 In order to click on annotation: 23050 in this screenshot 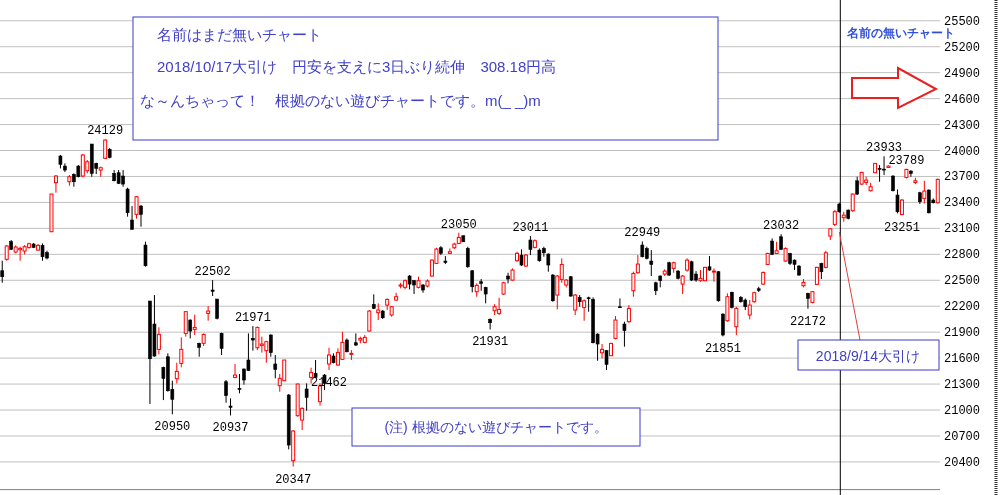, I will do `click(458, 224)`.